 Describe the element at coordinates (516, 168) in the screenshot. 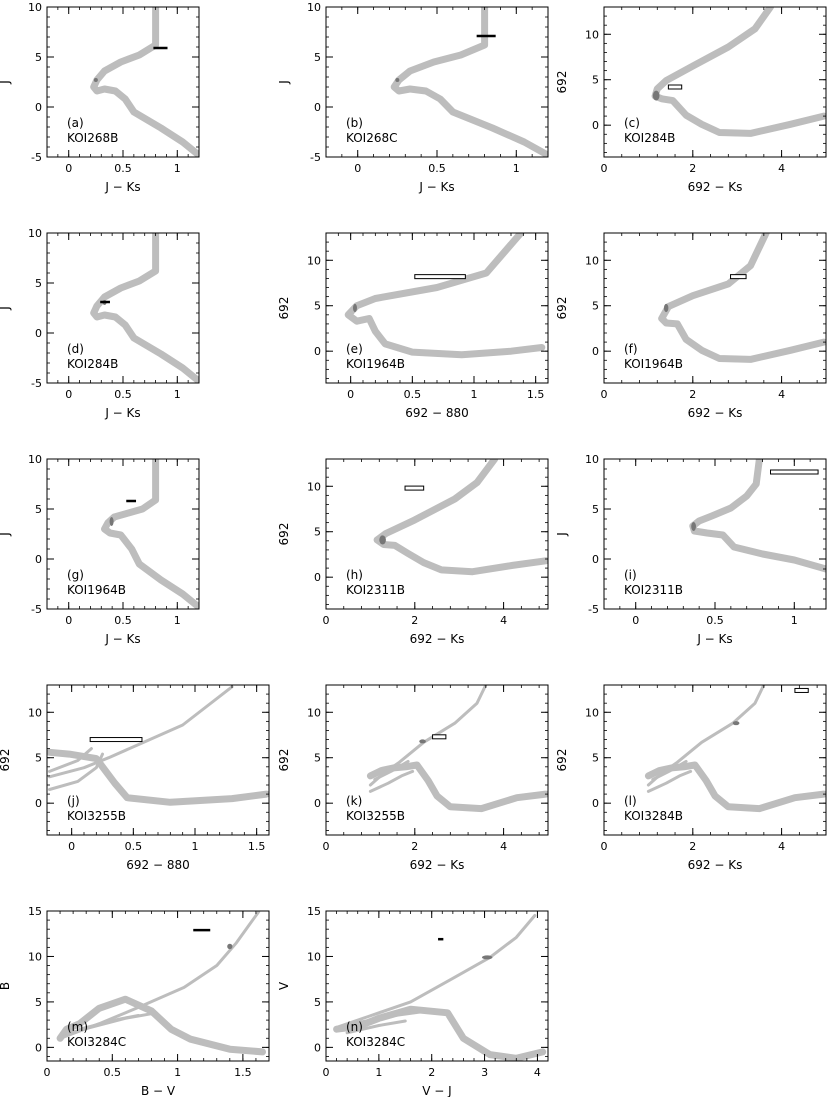

I see `x-tick-label: 1` at that location.